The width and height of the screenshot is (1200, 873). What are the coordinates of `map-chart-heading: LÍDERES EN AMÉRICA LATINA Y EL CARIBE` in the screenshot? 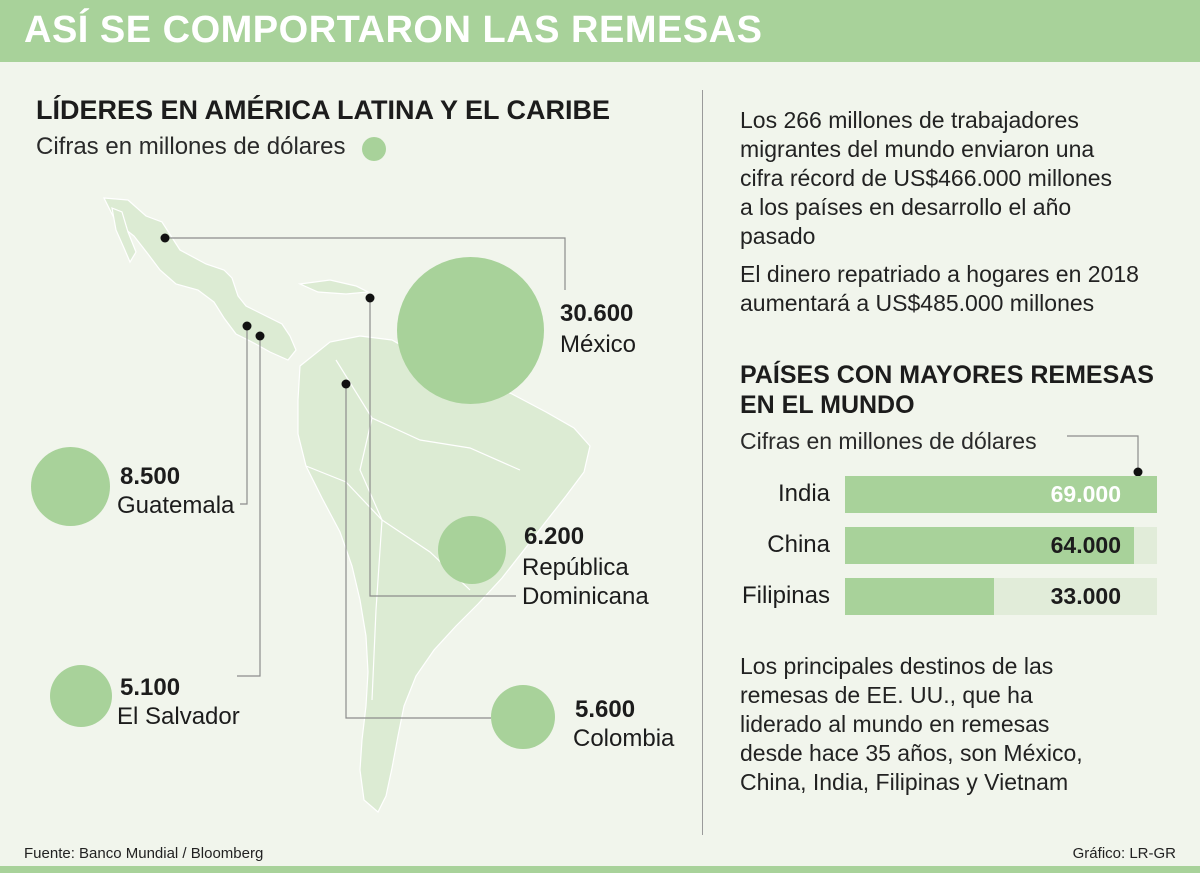 It's located at (323, 110).